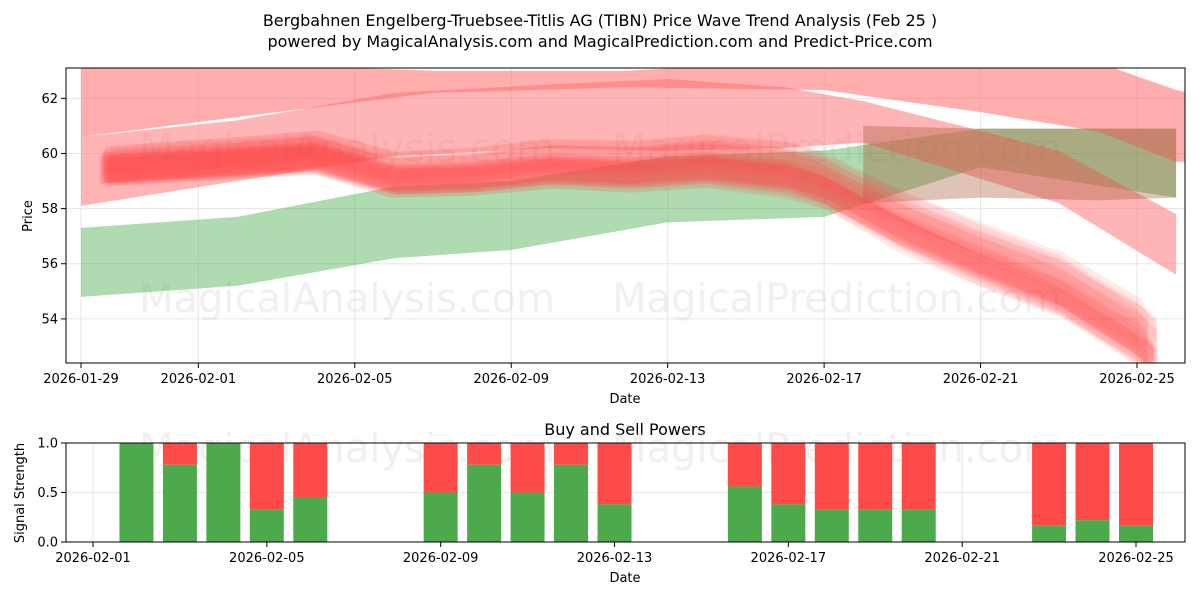  Describe the element at coordinates (981, 379) in the screenshot. I see `price-x-tick-label: 2026-02-21` at that location.